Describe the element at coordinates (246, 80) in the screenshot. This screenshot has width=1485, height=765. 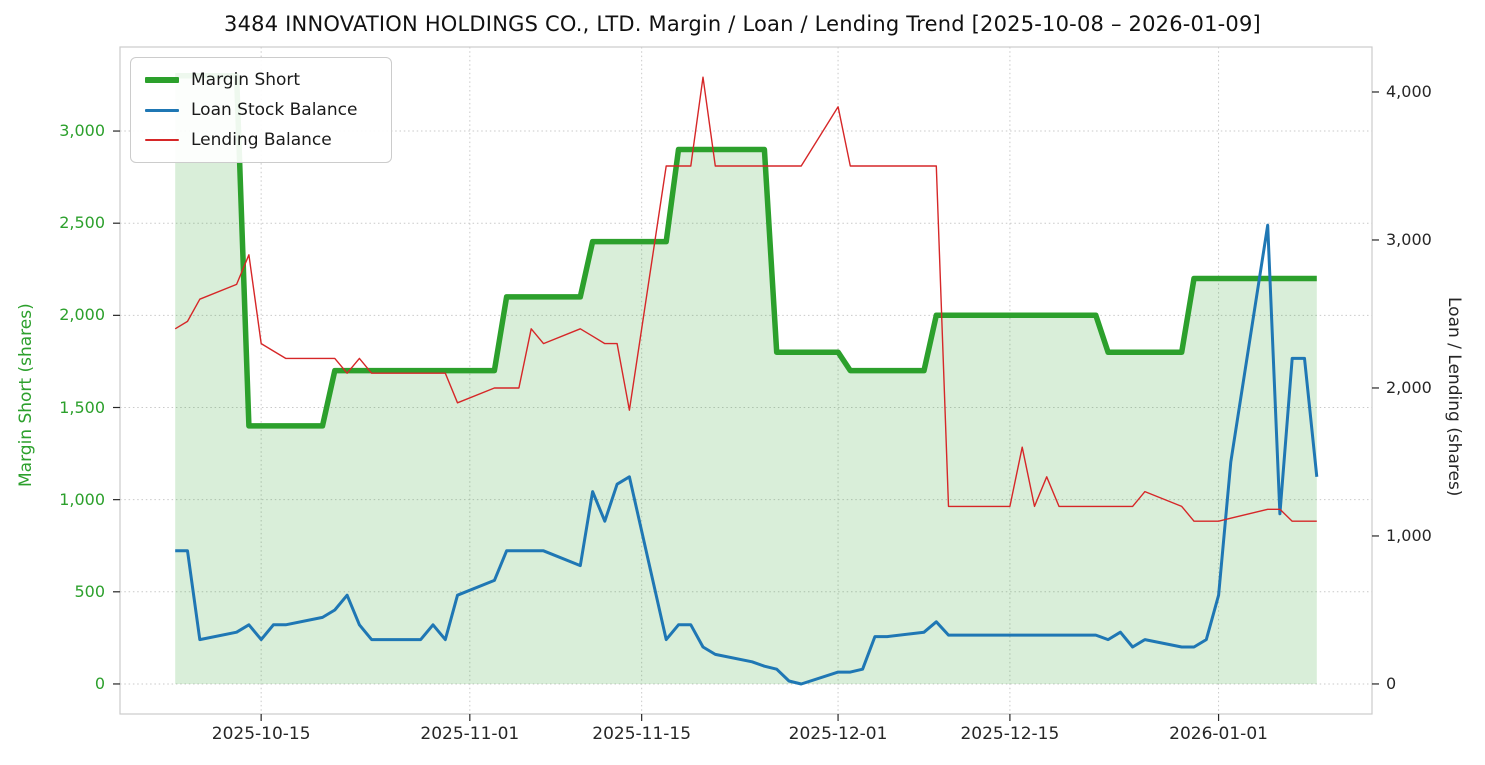
I see `legend-label-margin-short: Margin Short` at that location.